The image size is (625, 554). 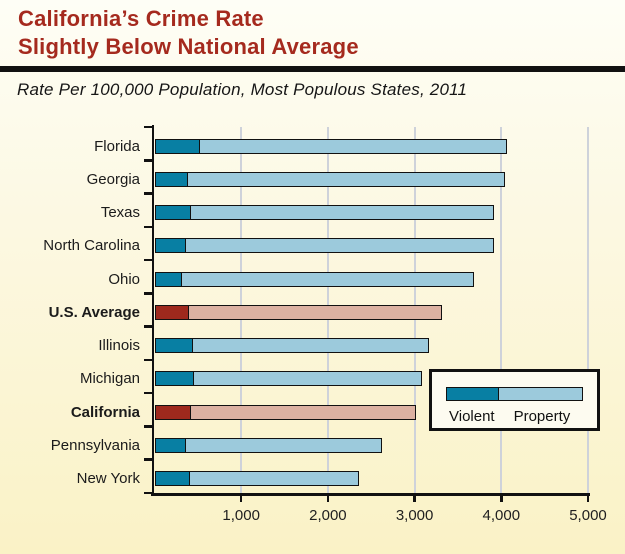 What do you see at coordinates (91, 246) in the screenshot?
I see `row-label-north-carolina: North Carolina` at bounding box center [91, 246].